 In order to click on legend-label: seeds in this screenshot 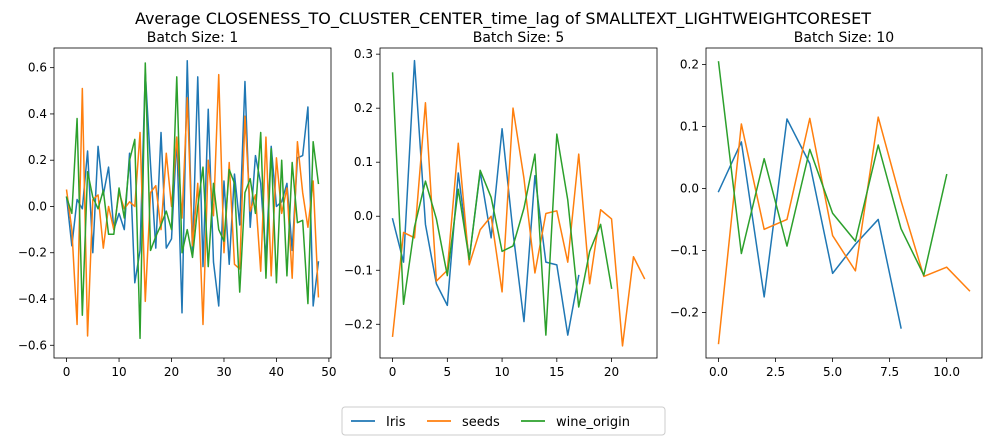, I will do `click(481, 422)`.